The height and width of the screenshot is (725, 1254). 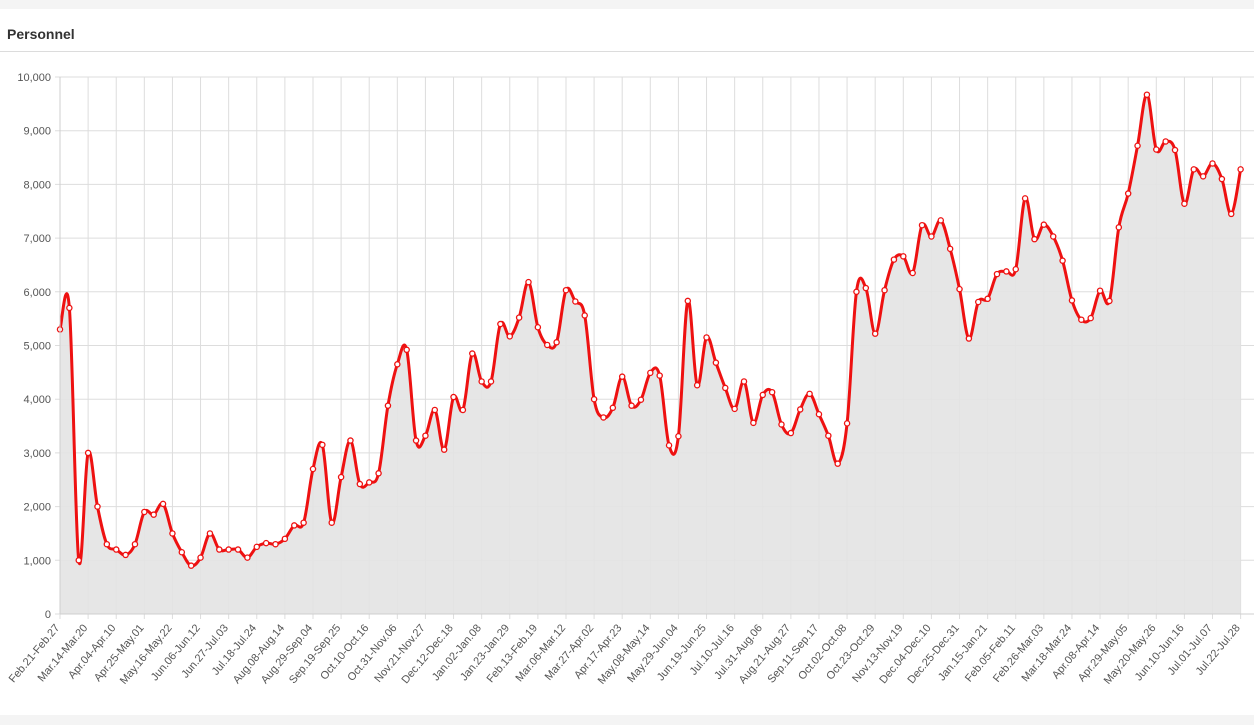 I want to click on panel-title: Personnel, so click(x=41, y=34).